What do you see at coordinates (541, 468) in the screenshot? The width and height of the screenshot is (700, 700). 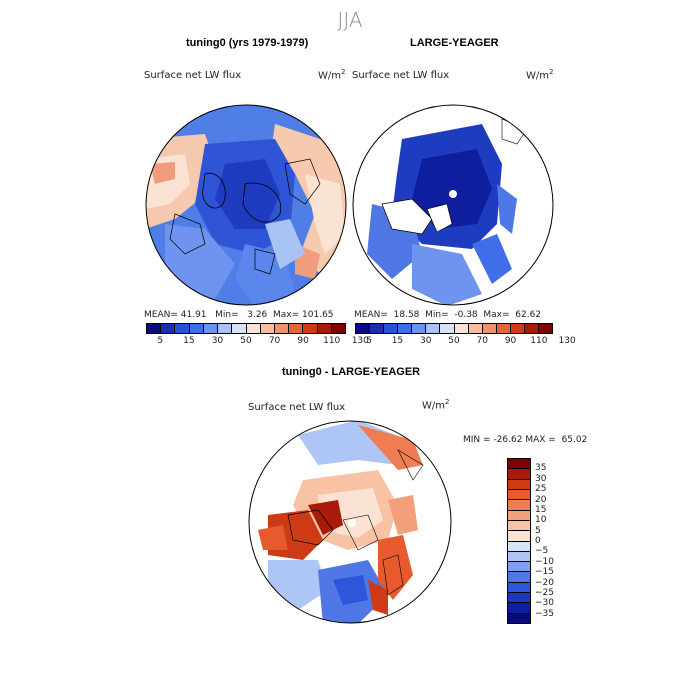 I see `colorbar-tick-label: 35` at bounding box center [541, 468].